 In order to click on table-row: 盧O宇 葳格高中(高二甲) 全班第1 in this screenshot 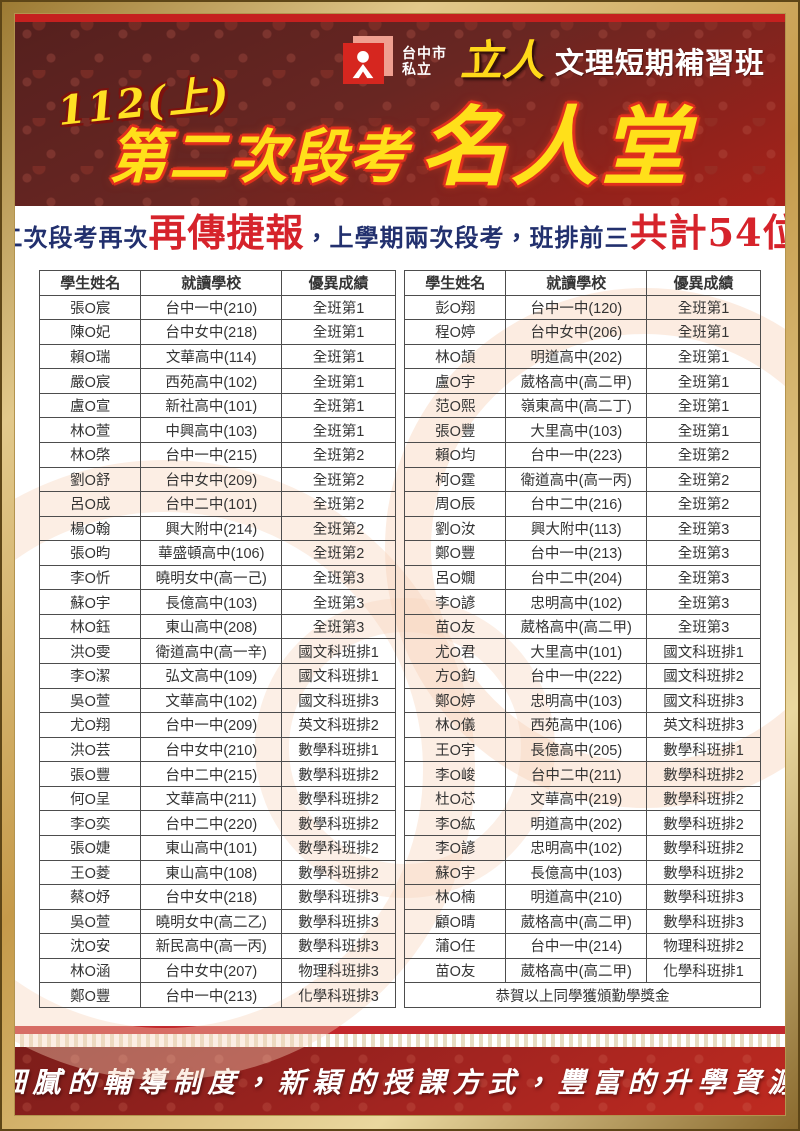, I will do `click(582, 381)`.